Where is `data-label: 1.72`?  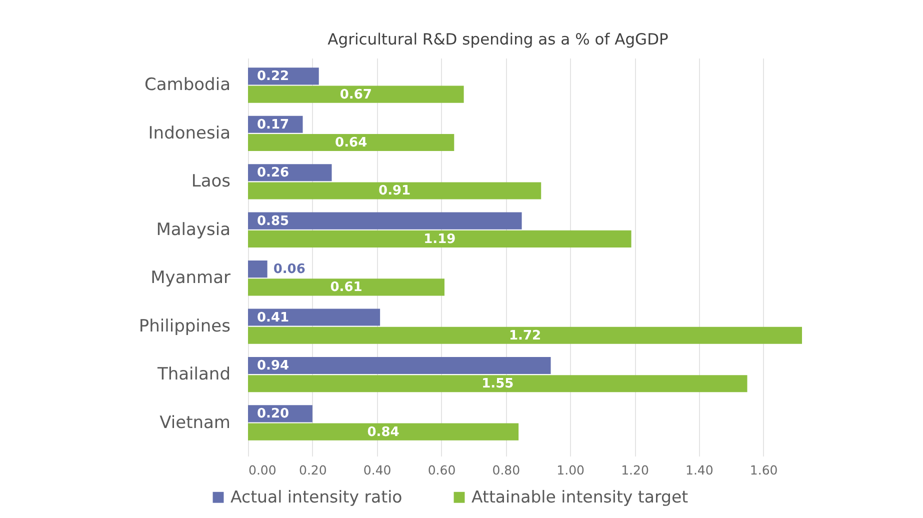
data-label: 1.72 is located at coordinates (525, 336).